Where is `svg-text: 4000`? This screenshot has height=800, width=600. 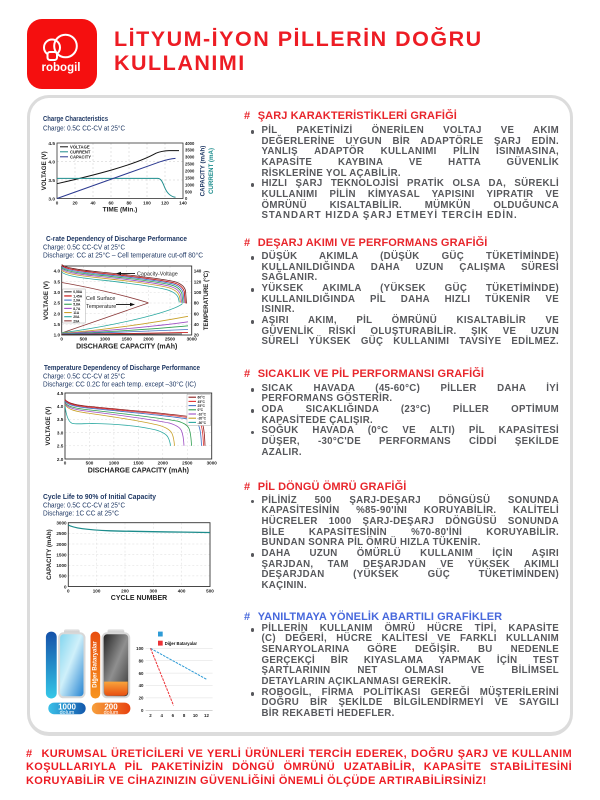 svg-text: 4000 is located at coordinates (190, 143).